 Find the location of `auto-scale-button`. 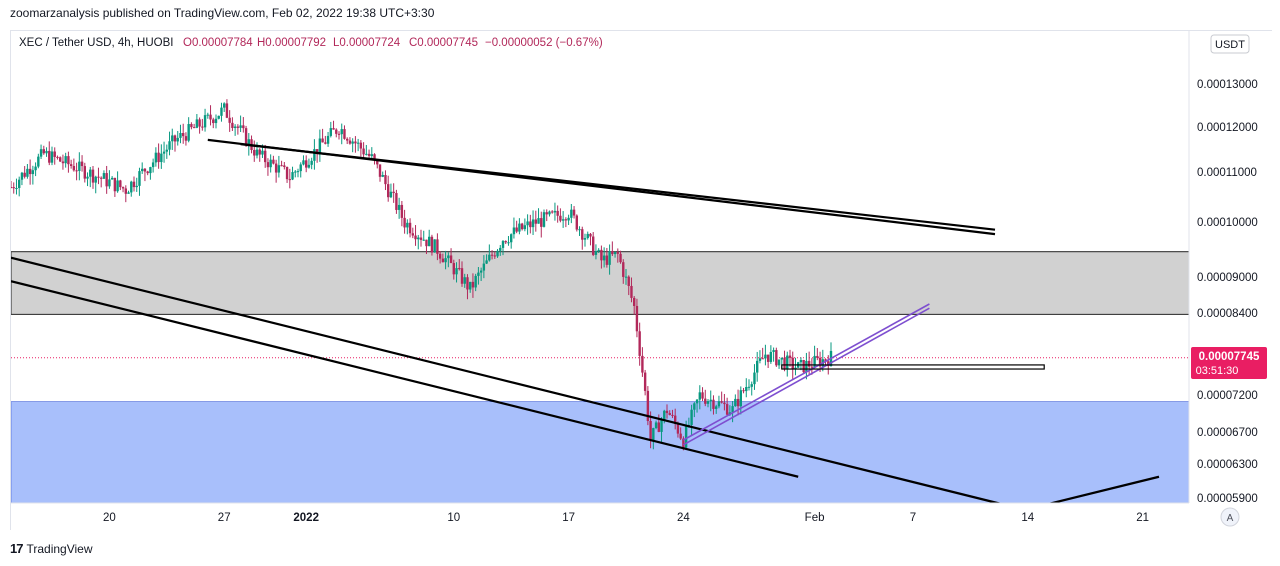

auto-scale-button is located at coordinates (1230, 517).